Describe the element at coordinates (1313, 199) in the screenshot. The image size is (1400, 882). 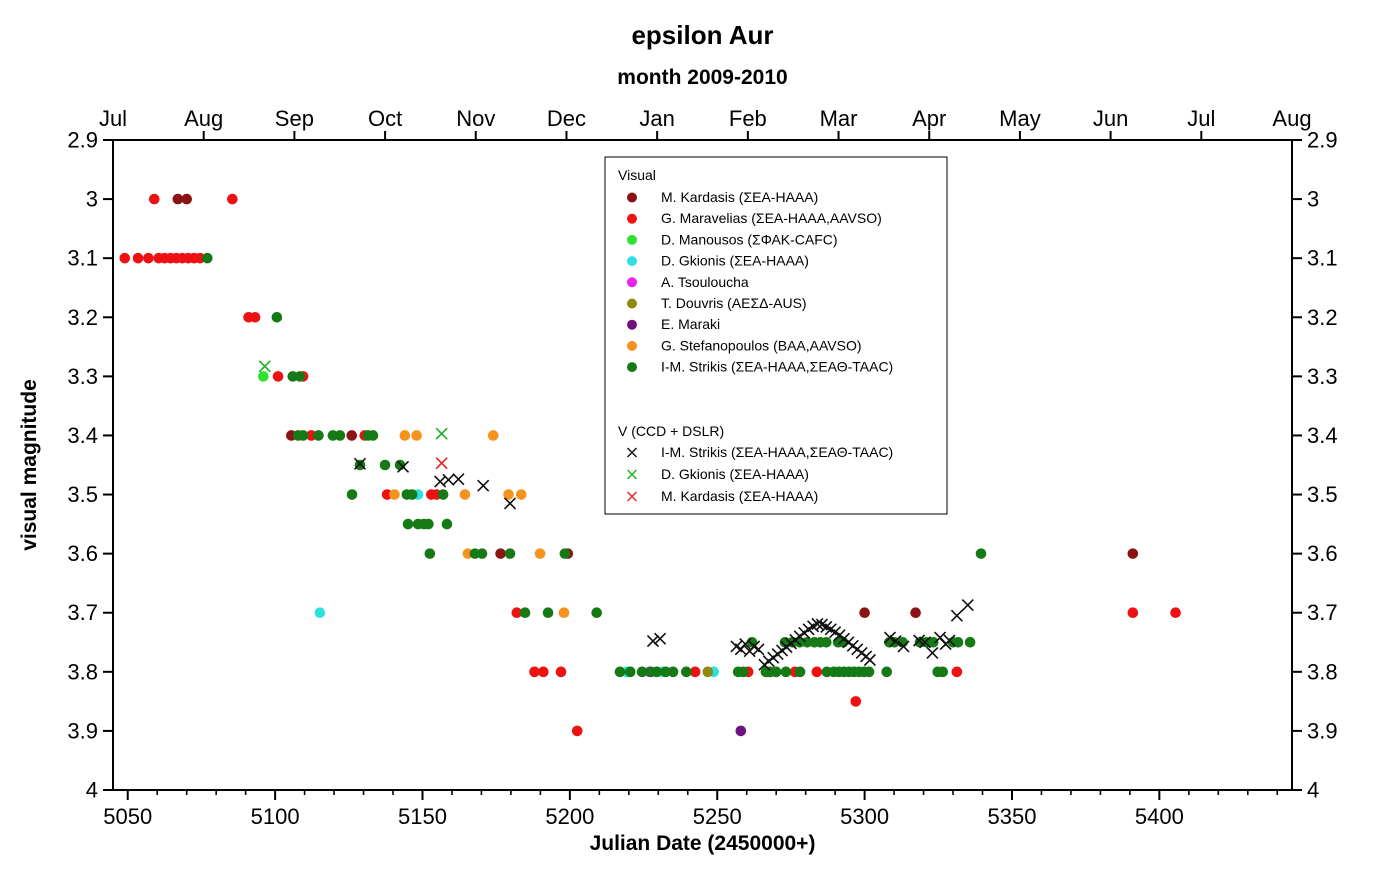
I see `y-tick-label-right: 3` at that location.